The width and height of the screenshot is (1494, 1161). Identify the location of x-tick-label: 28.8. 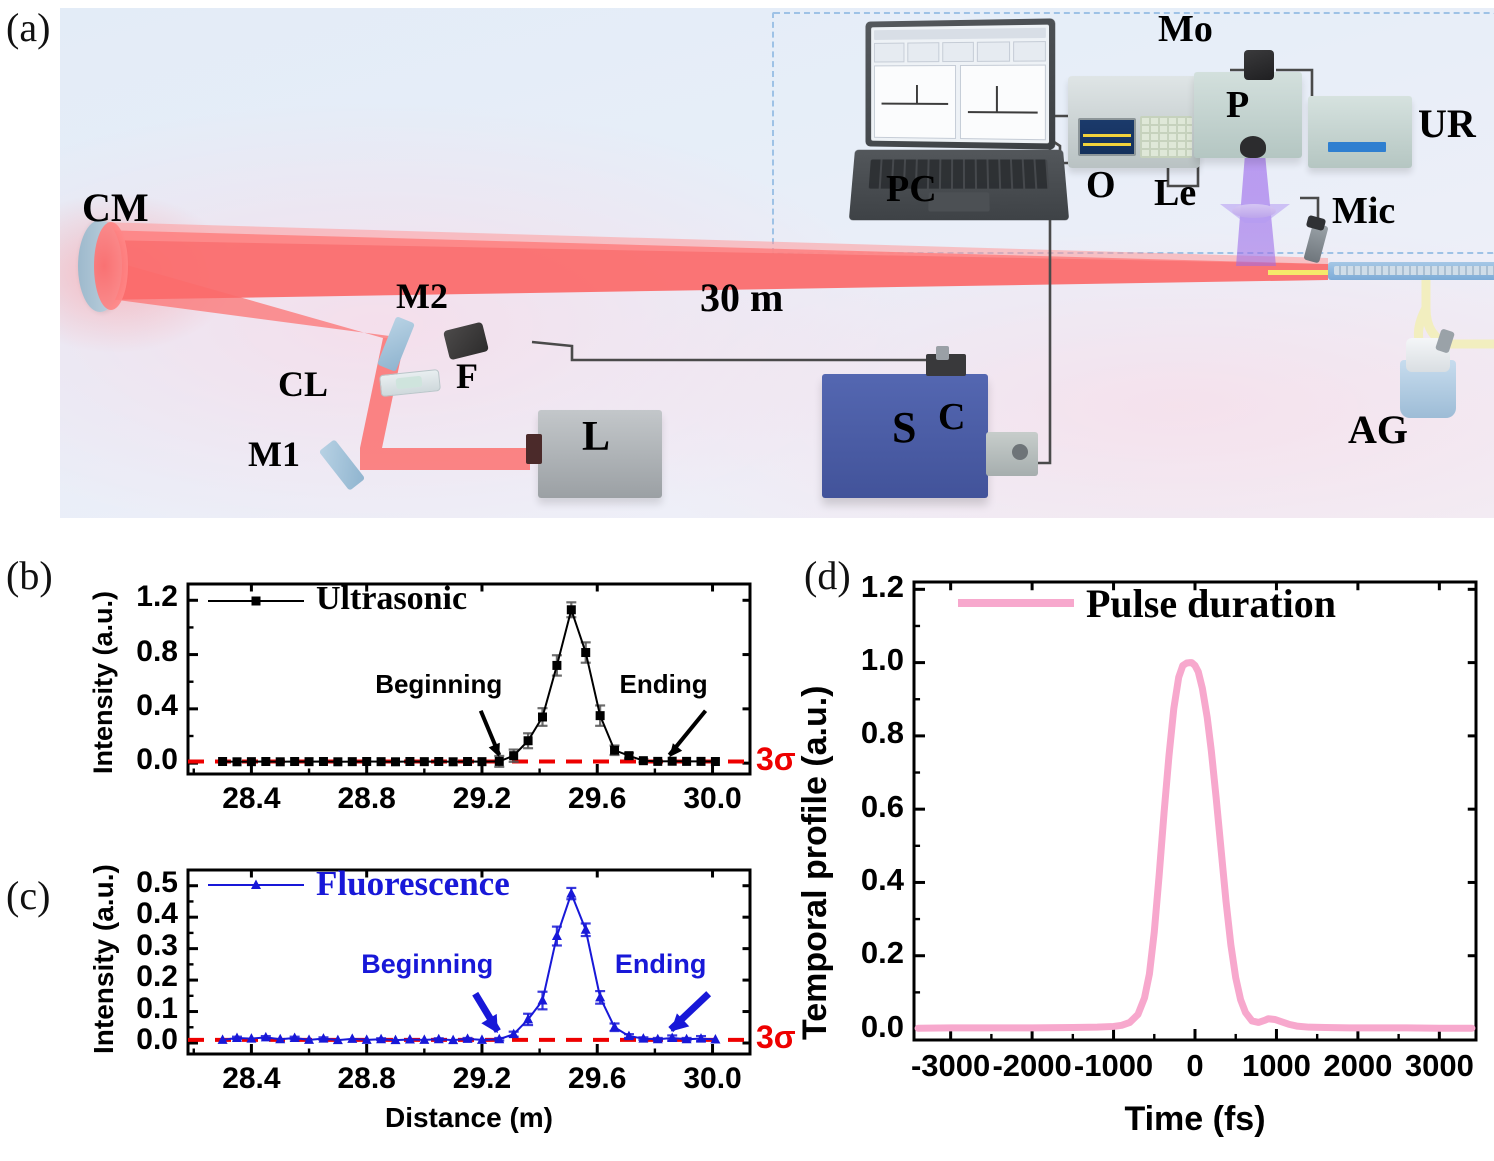
(366, 798).